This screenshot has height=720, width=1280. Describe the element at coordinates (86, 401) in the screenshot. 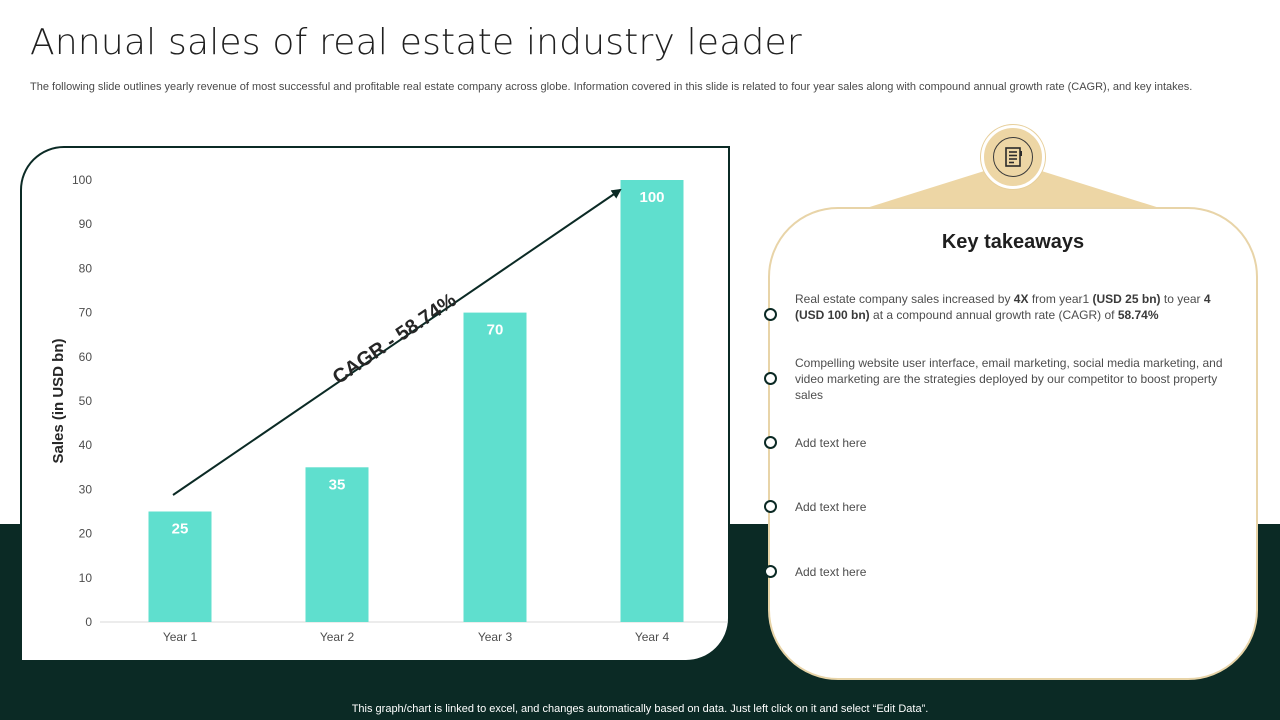

I see `y-tick-label: 50` at that location.